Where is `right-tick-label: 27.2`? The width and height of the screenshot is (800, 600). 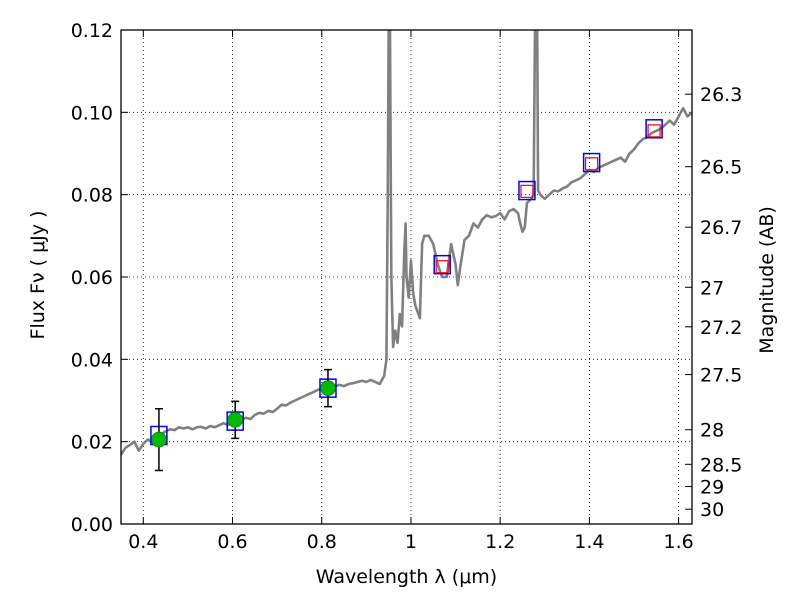
right-tick-label: 27.2 is located at coordinates (721, 328).